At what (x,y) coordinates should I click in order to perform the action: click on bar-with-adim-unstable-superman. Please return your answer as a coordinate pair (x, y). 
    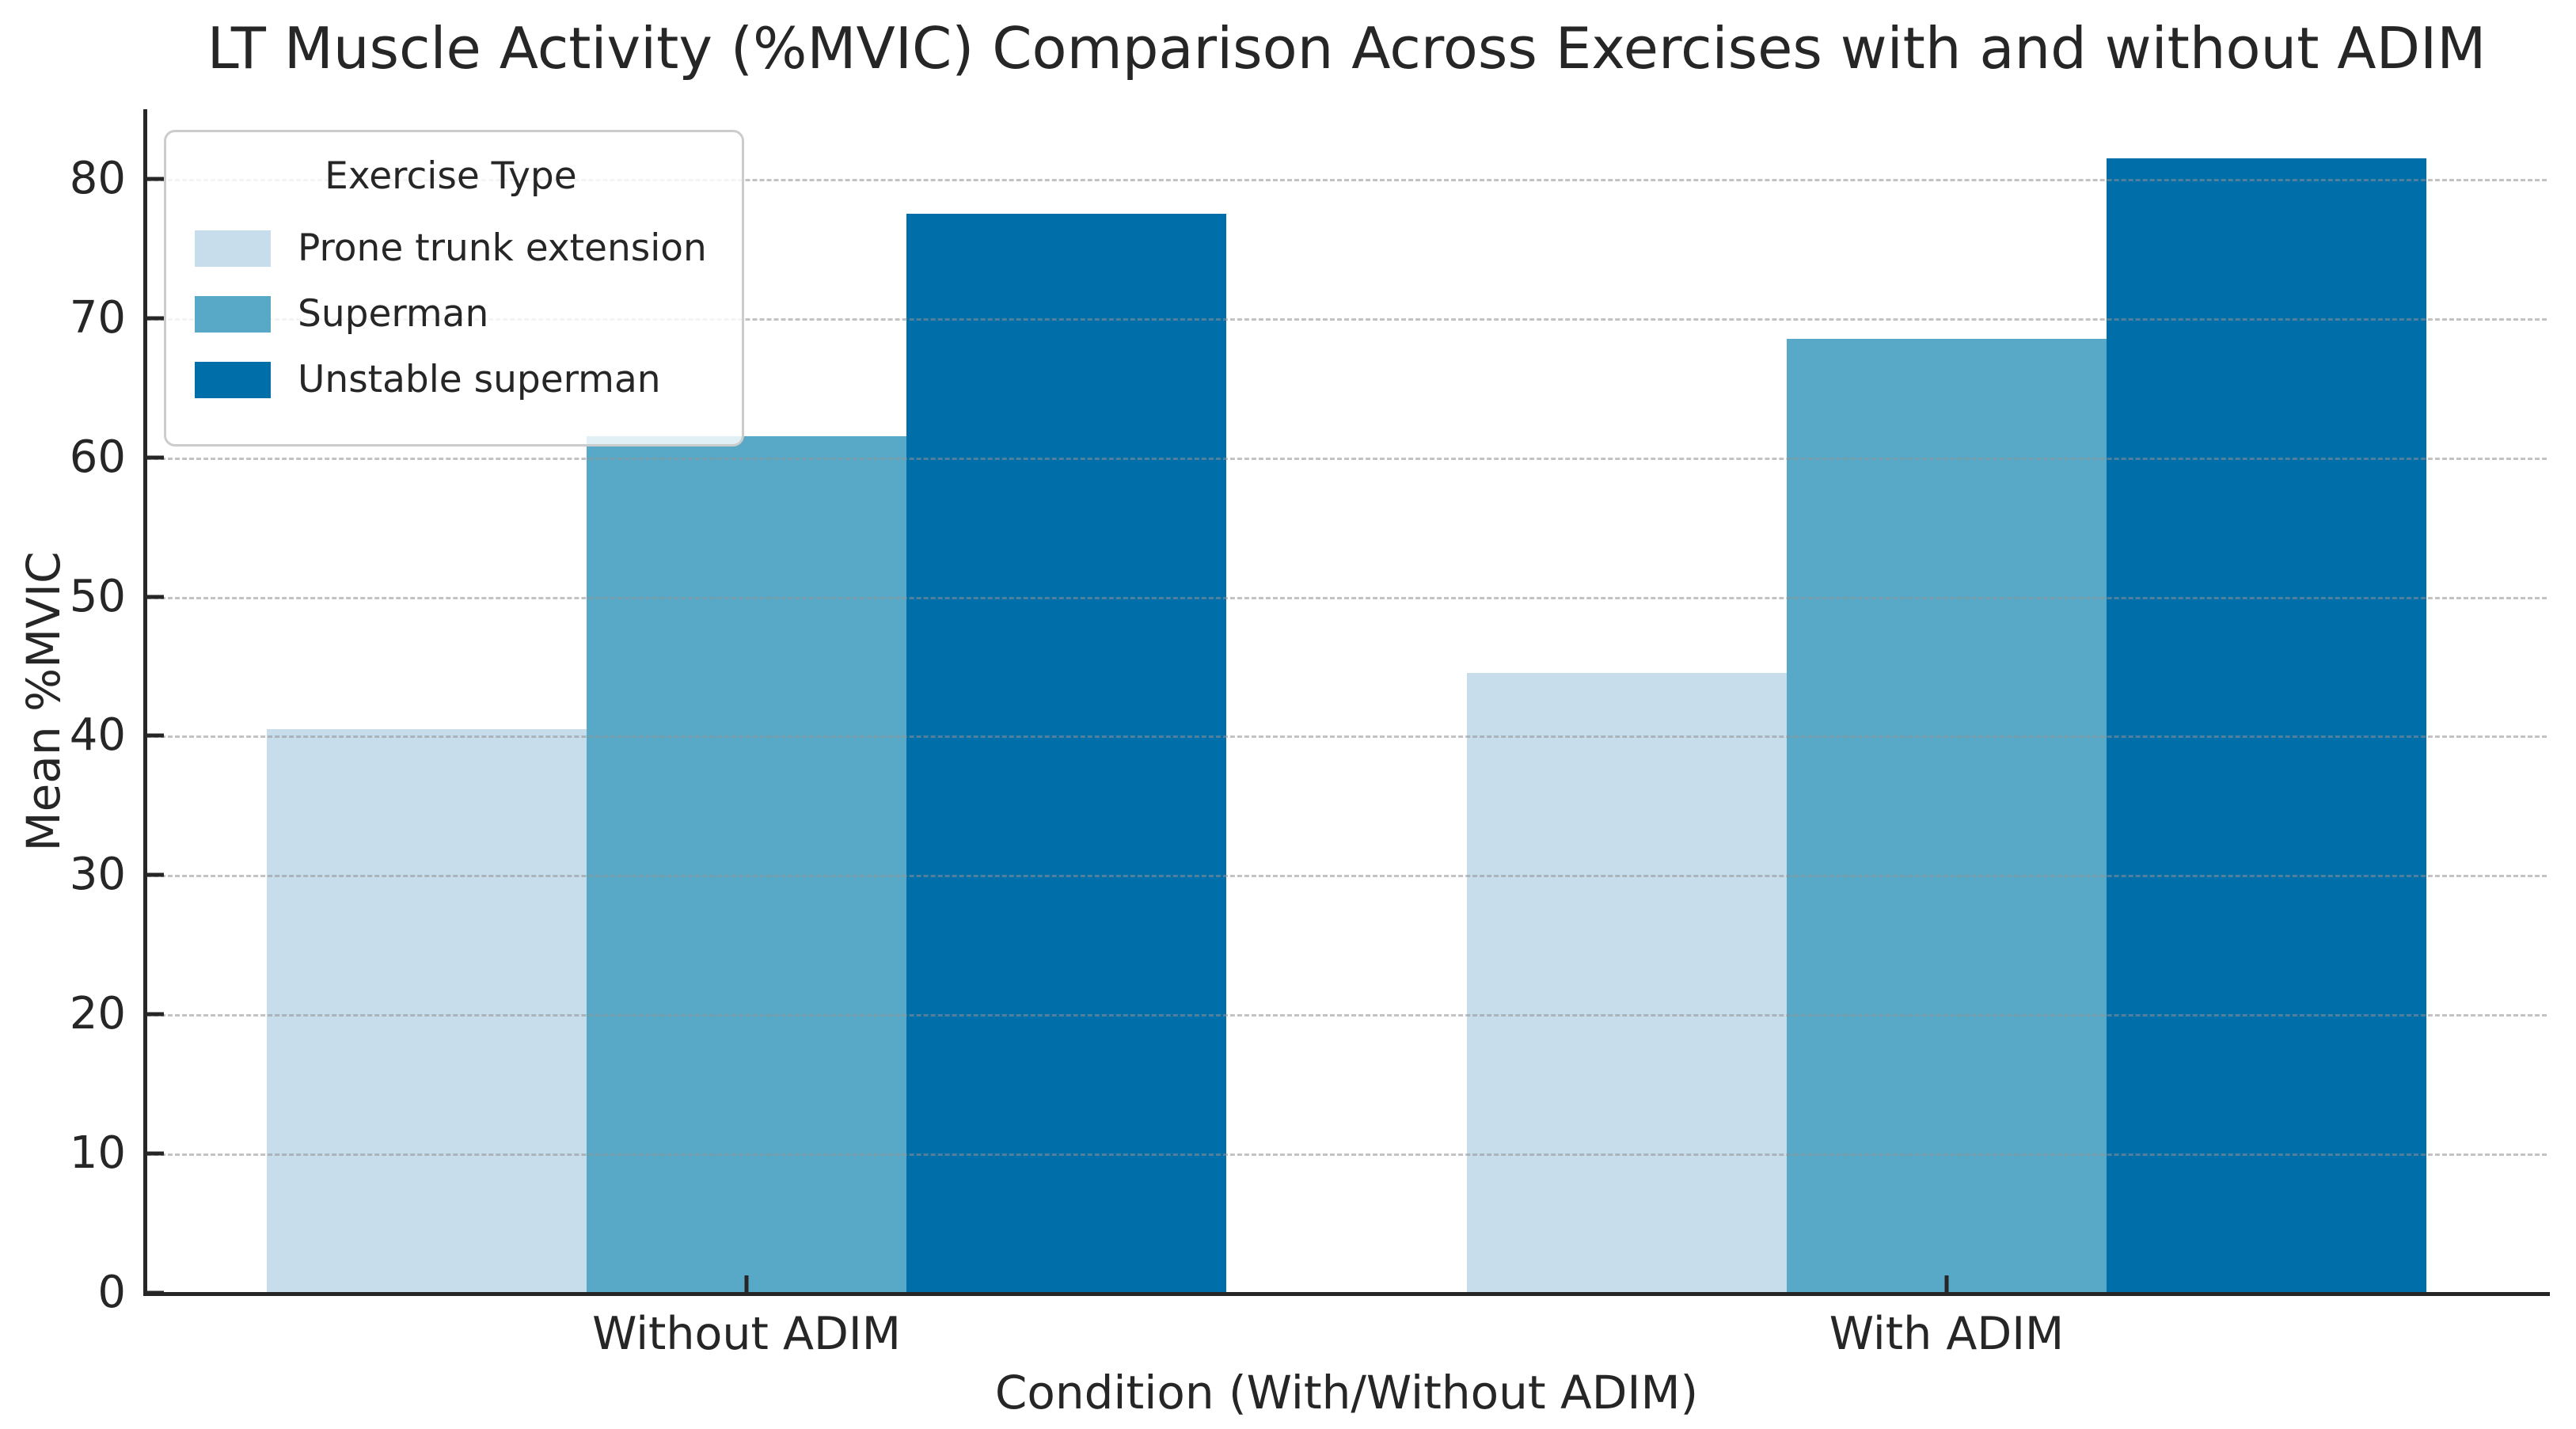
    Looking at the image, I should click on (2267, 726).